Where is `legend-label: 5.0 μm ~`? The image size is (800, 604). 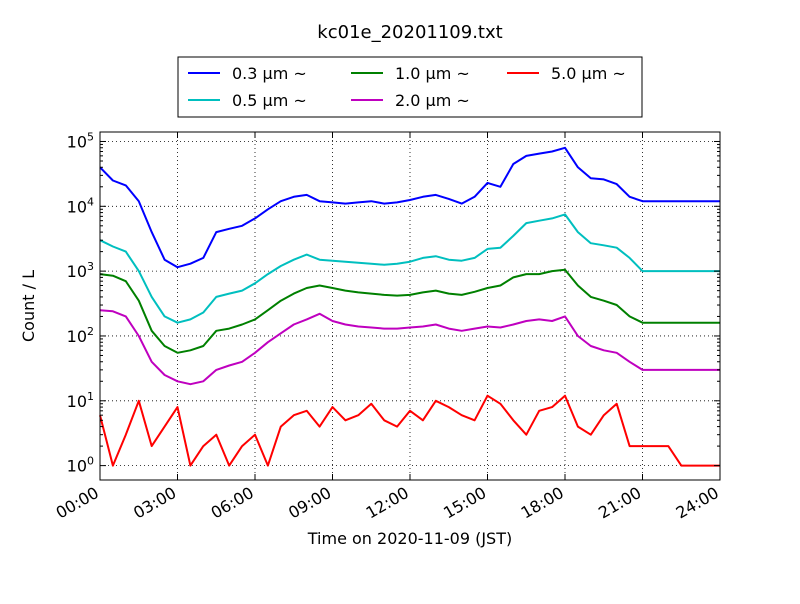
legend-label: 5.0 μm ~ is located at coordinates (588, 73).